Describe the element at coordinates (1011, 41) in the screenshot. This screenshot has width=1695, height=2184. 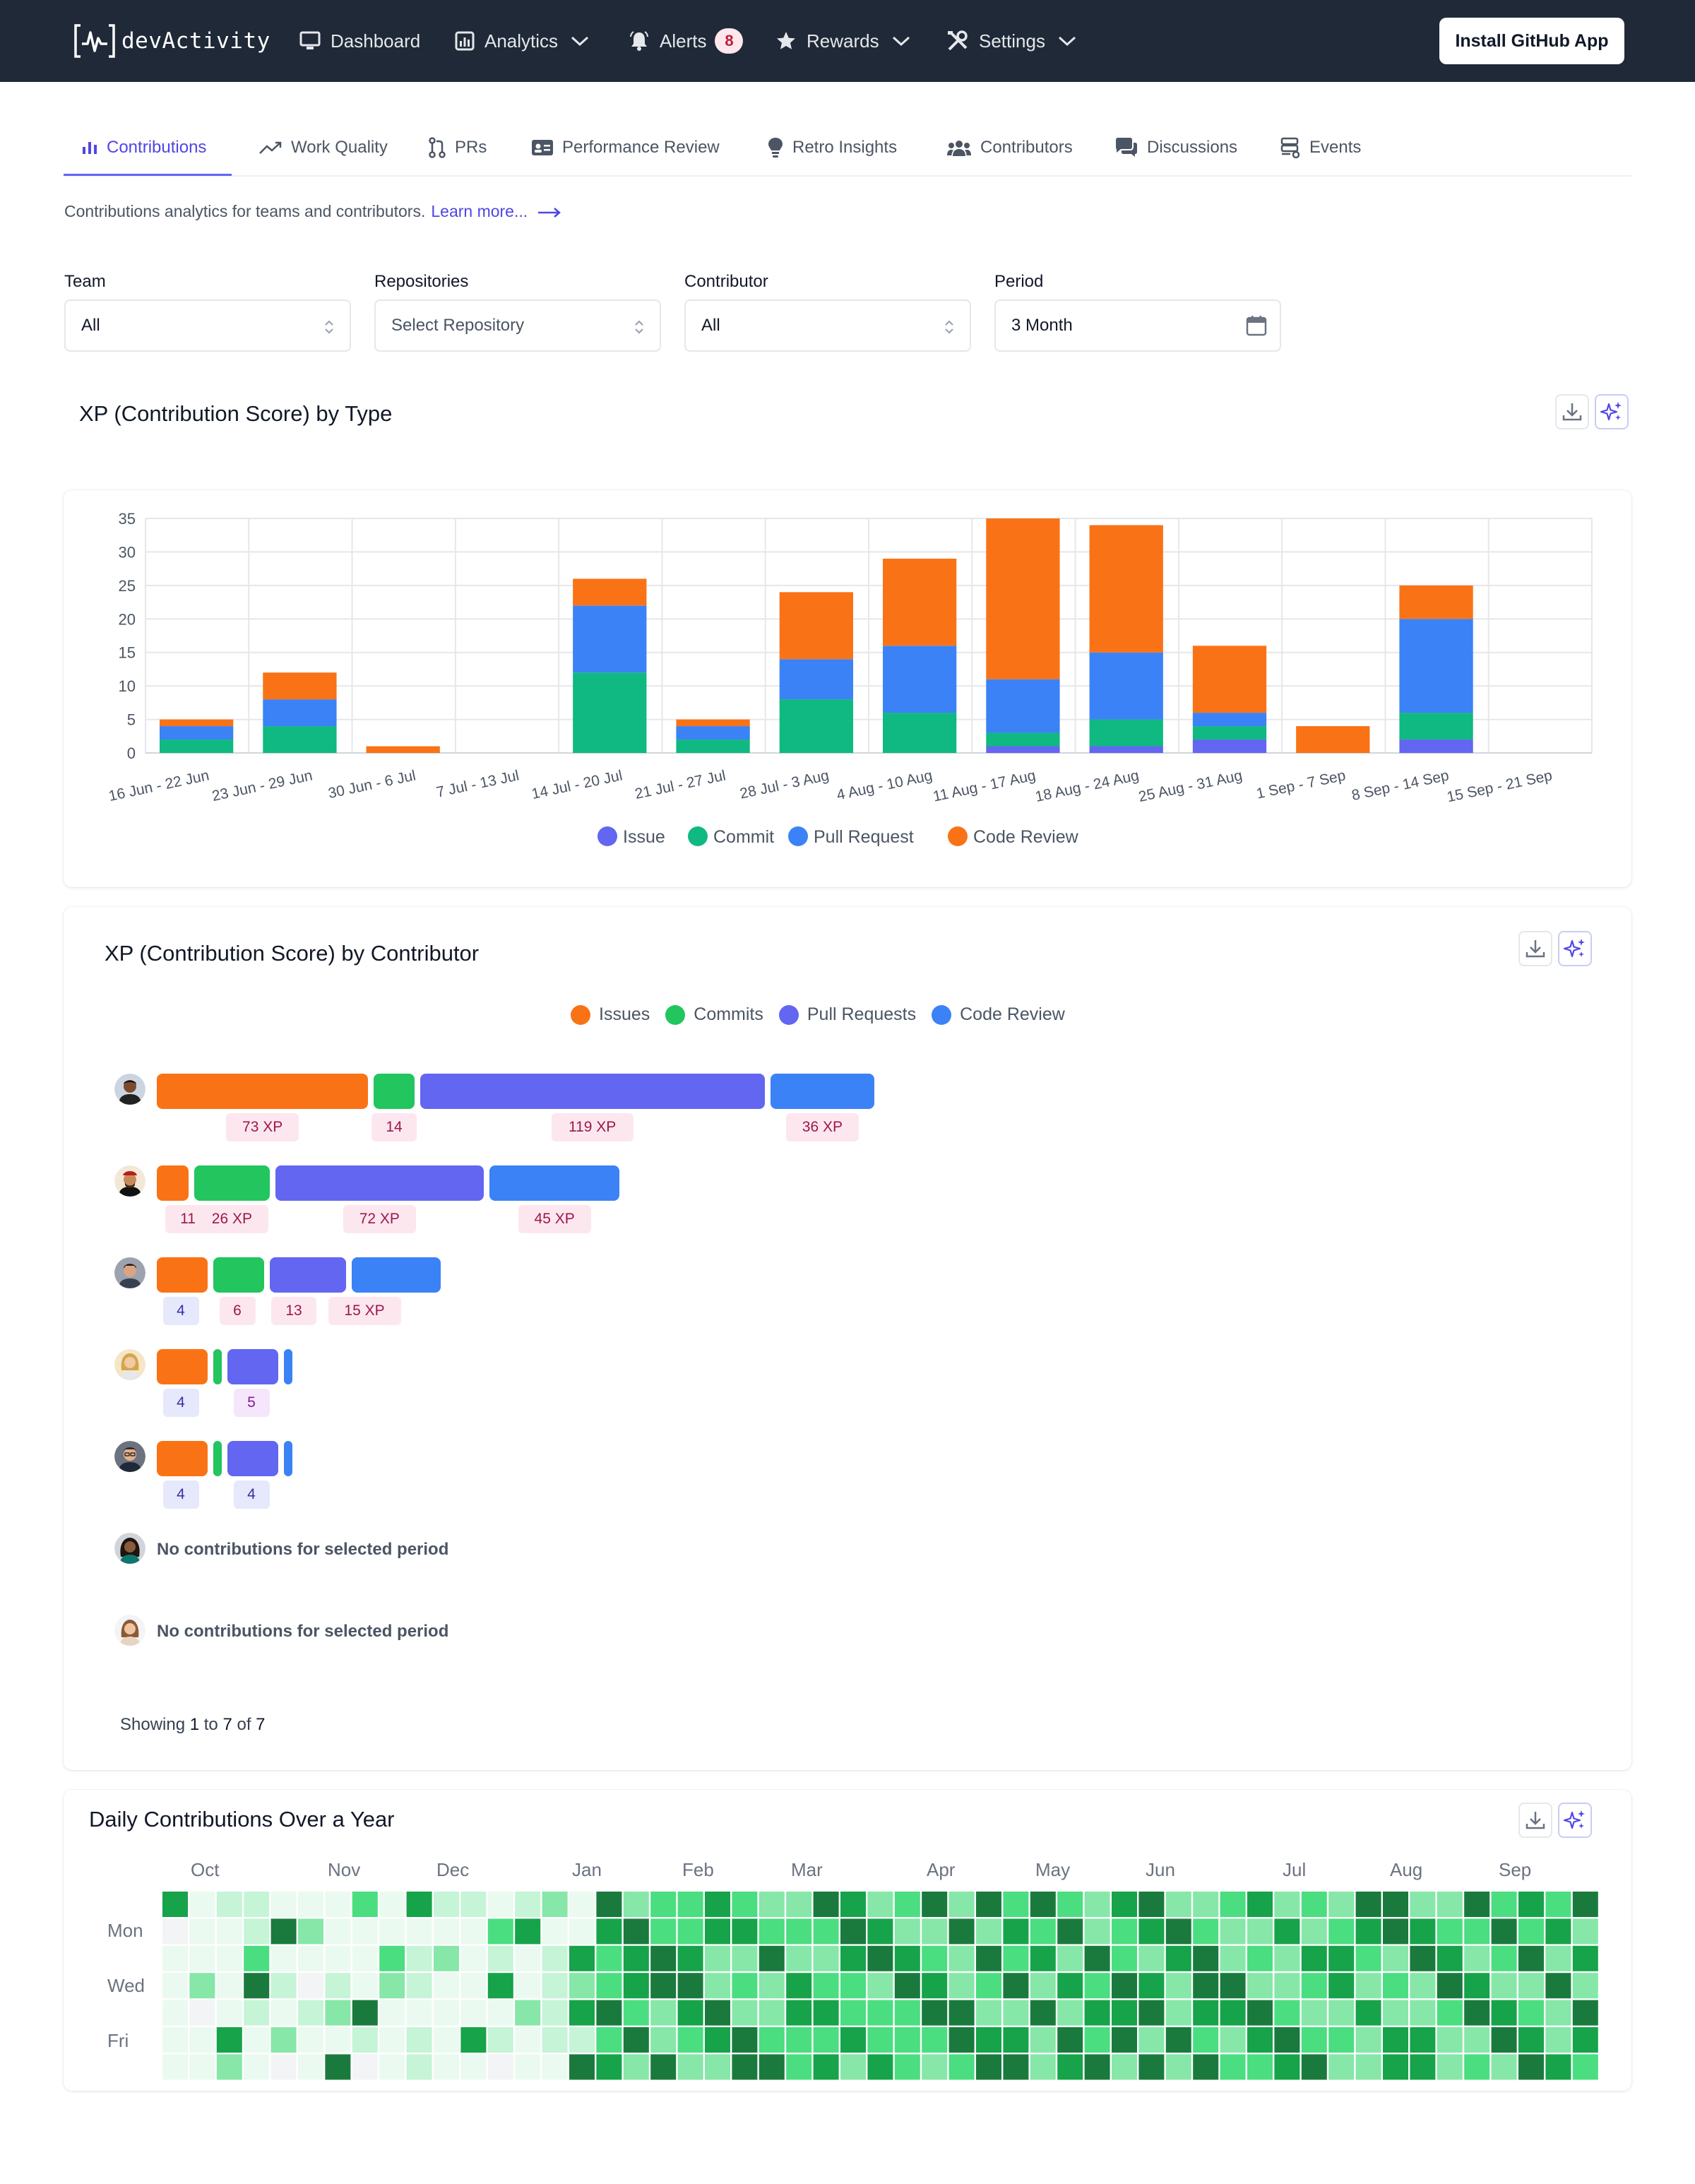
I see `nav-settings: Settings` at that location.